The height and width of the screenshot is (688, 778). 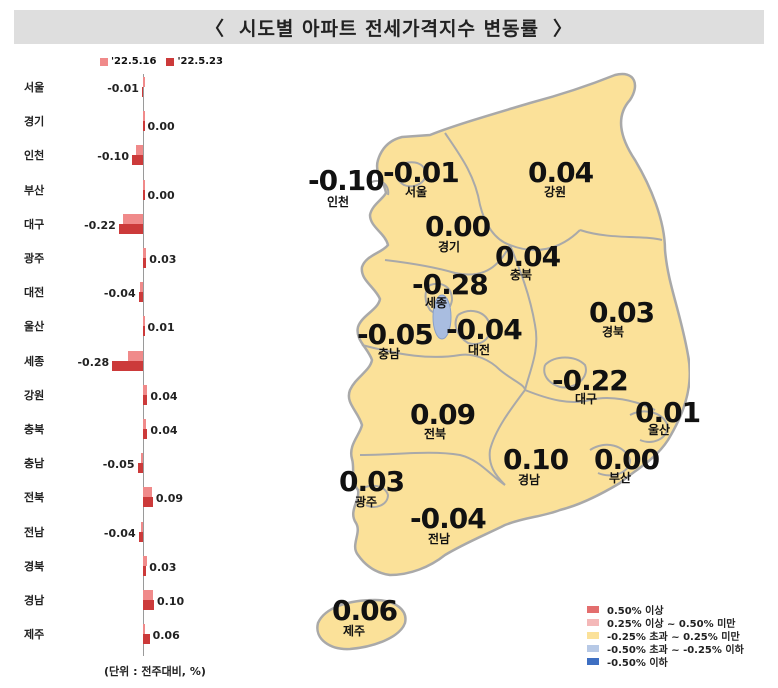 I want to click on region-name: 경남, so click(x=529, y=480).